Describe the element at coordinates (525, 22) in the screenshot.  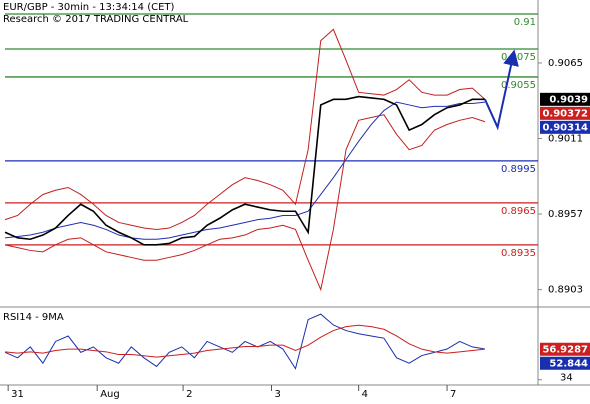
I see `level-label: 0.91` at that location.